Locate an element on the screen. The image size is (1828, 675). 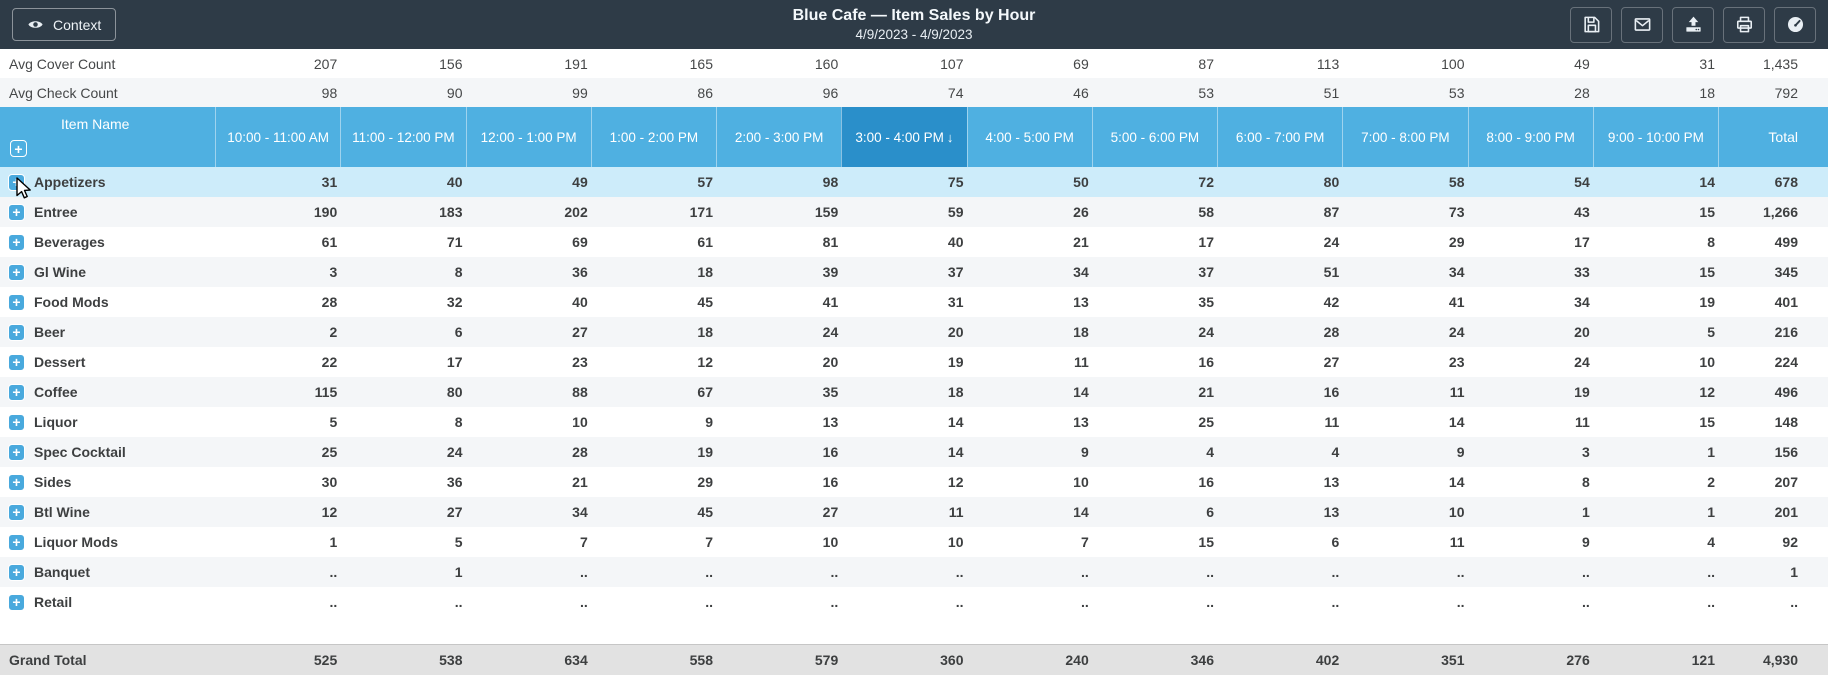
column-header-label: 4:00 - 5:00 PM is located at coordinates (1029, 137).